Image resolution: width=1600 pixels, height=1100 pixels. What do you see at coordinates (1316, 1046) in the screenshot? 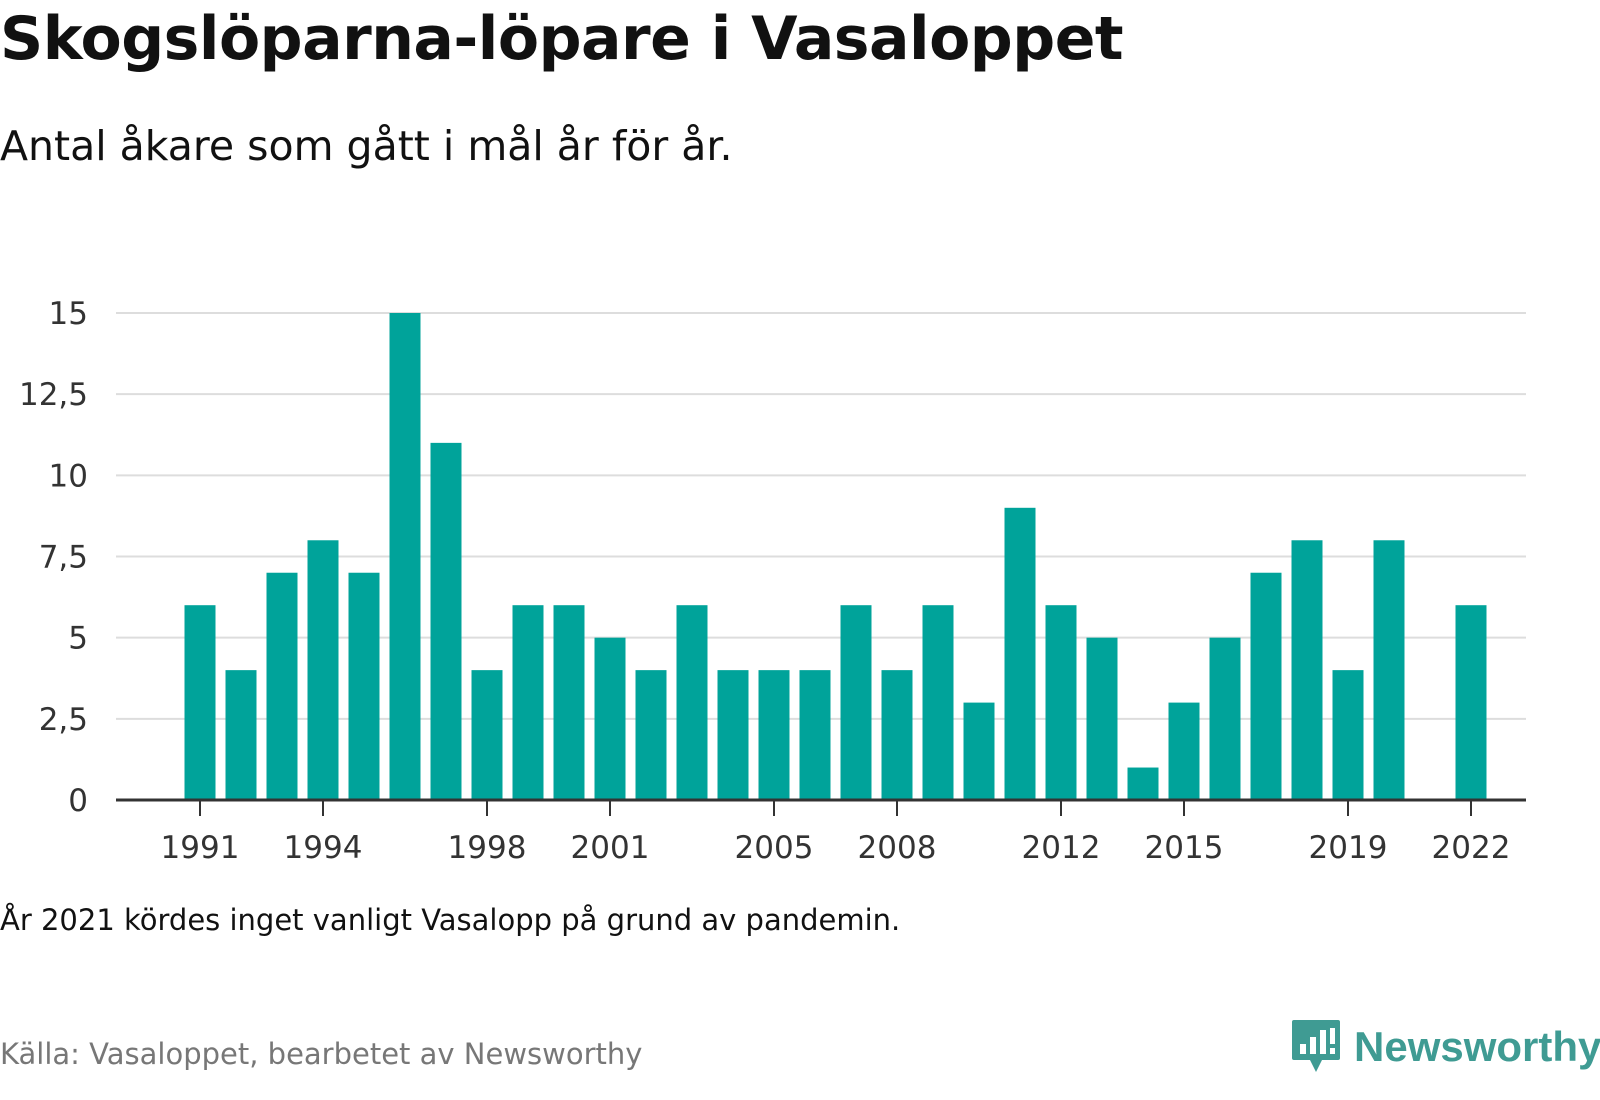
I see `newsworthy-bar-chart-icon` at bounding box center [1316, 1046].